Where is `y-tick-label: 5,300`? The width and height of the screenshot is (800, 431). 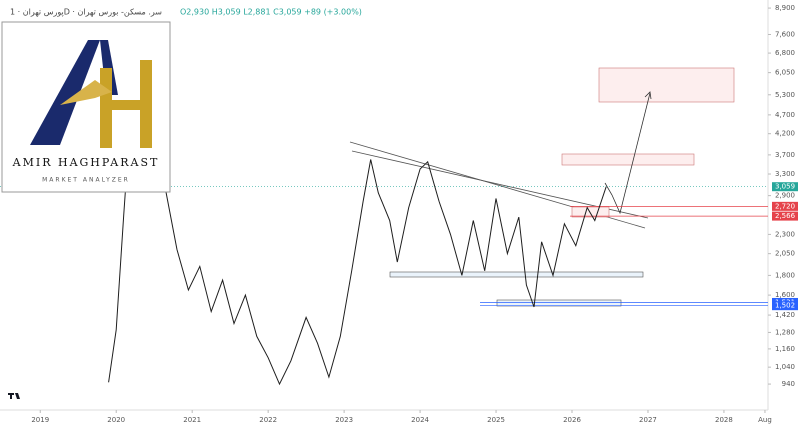 y-tick-label: 5,300 is located at coordinates (785, 95).